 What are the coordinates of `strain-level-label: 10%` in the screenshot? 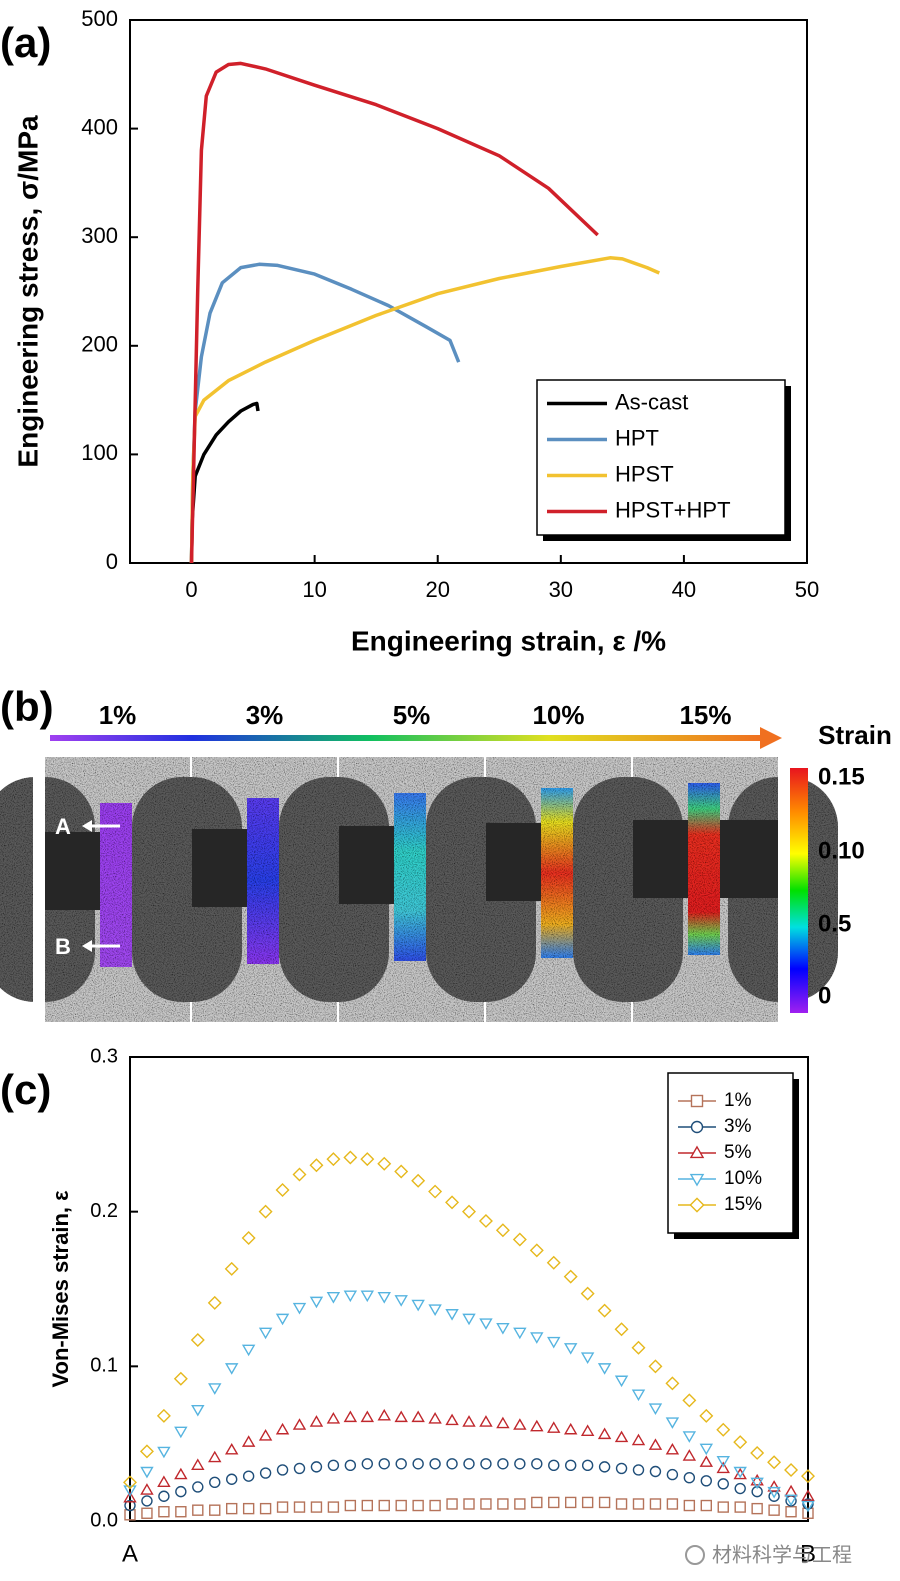 It's located at (558, 715).